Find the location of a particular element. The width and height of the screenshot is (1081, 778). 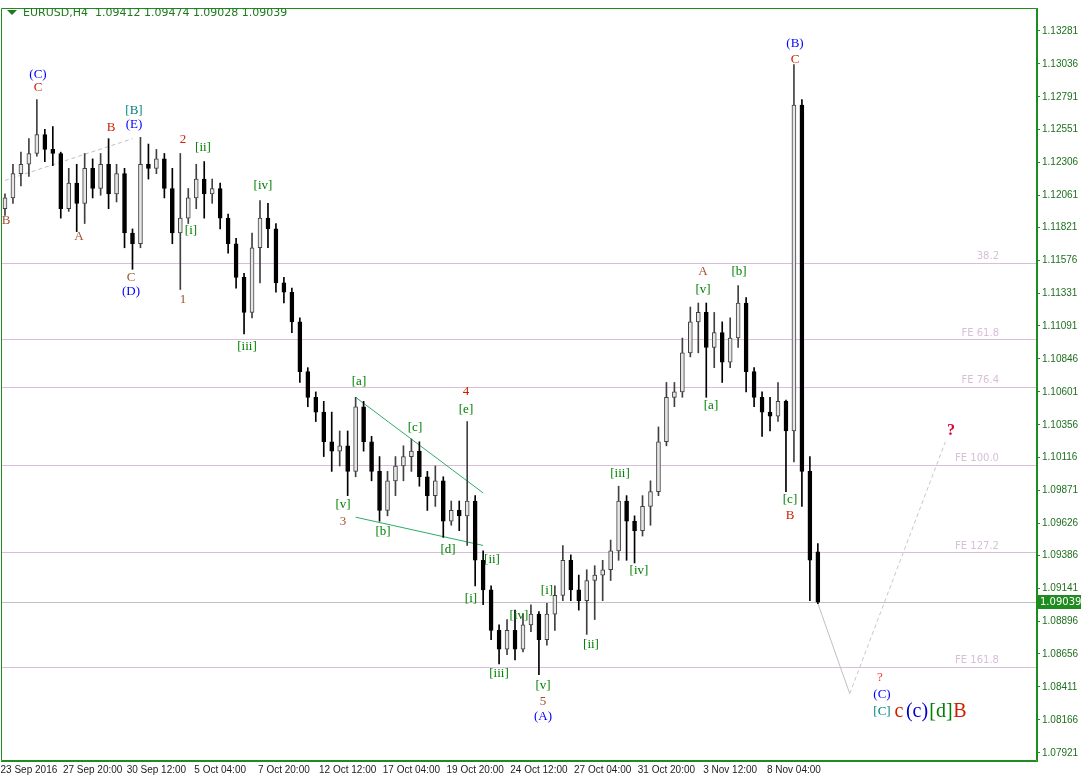

y-tick-label: 1.08656 is located at coordinates (1060, 653).